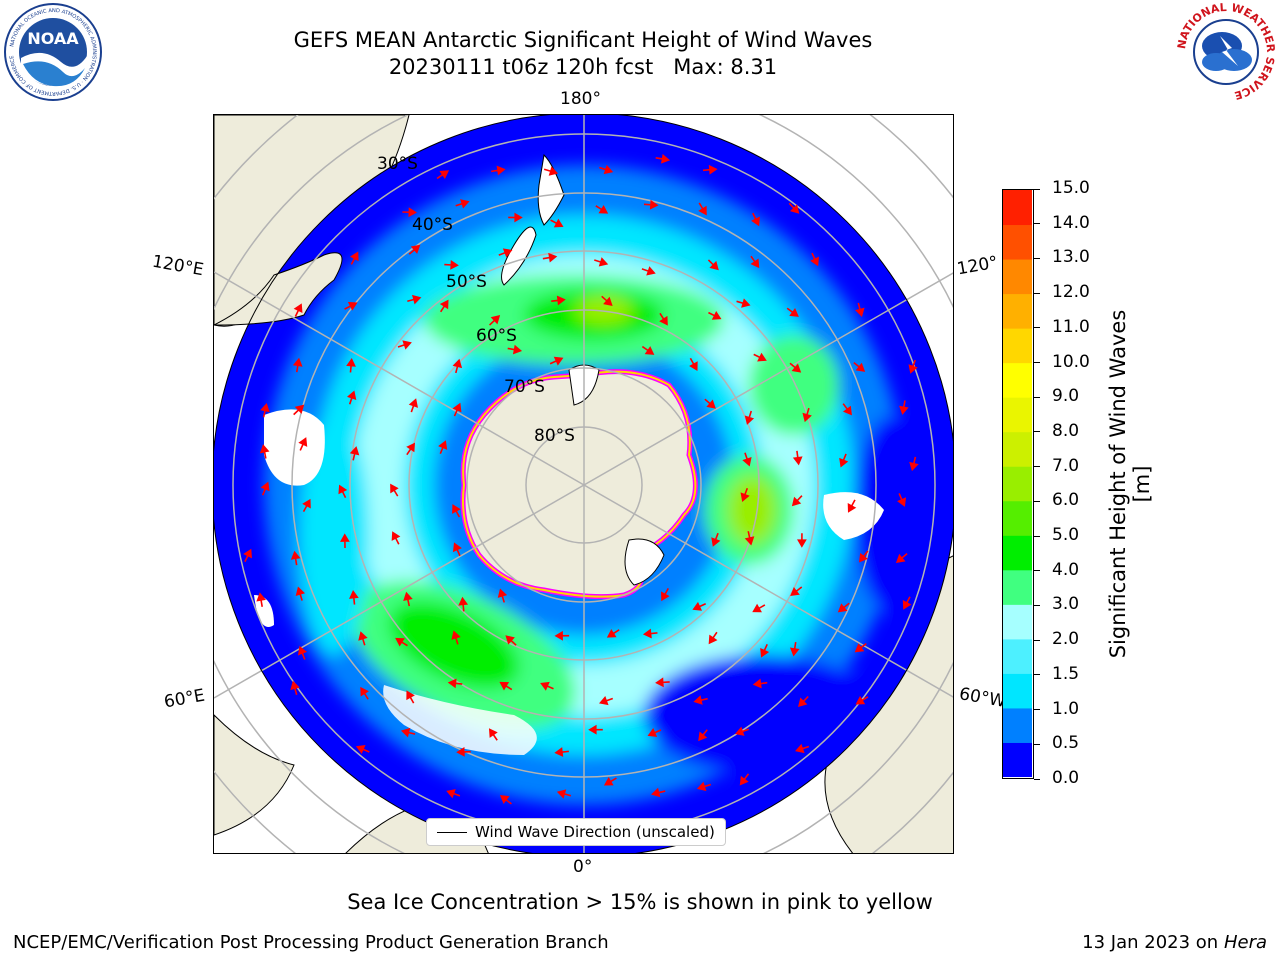  What do you see at coordinates (432, 225) in the screenshot?
I see `lat-label-40s: 40°S` at bounding box center [432, 225].